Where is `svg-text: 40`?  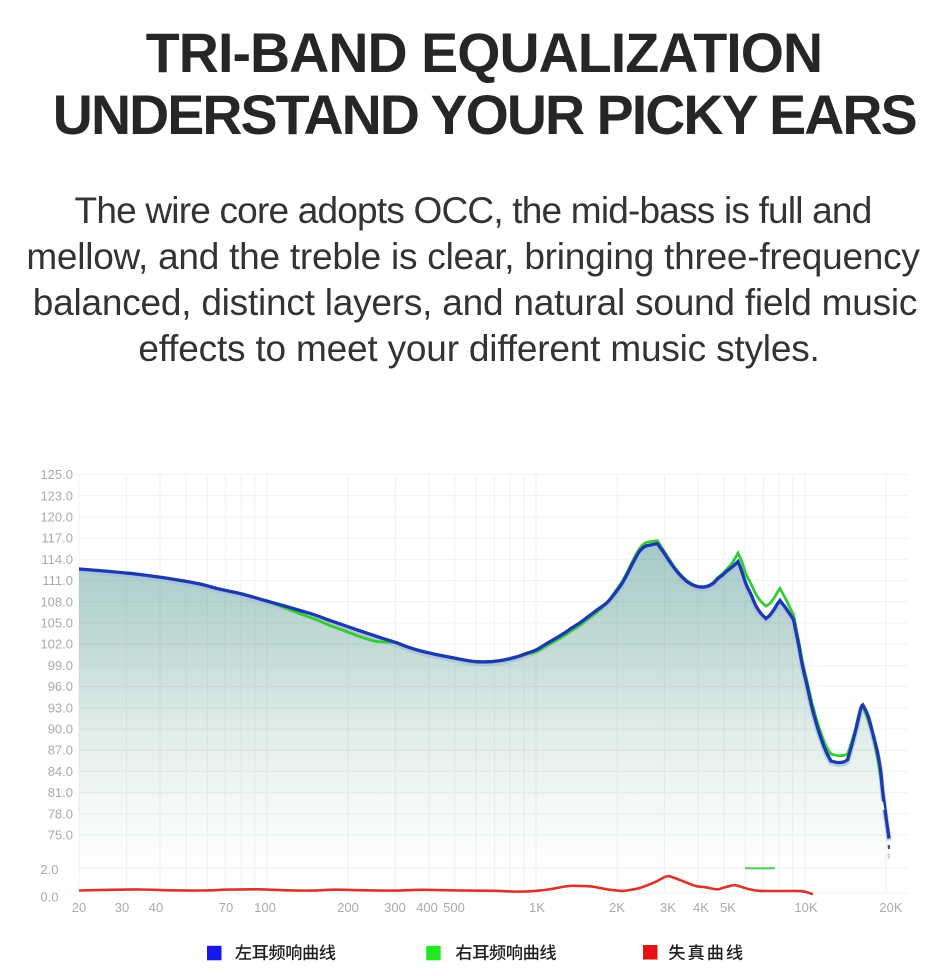 svg-text: 40 is located at coordinates (156, 907).